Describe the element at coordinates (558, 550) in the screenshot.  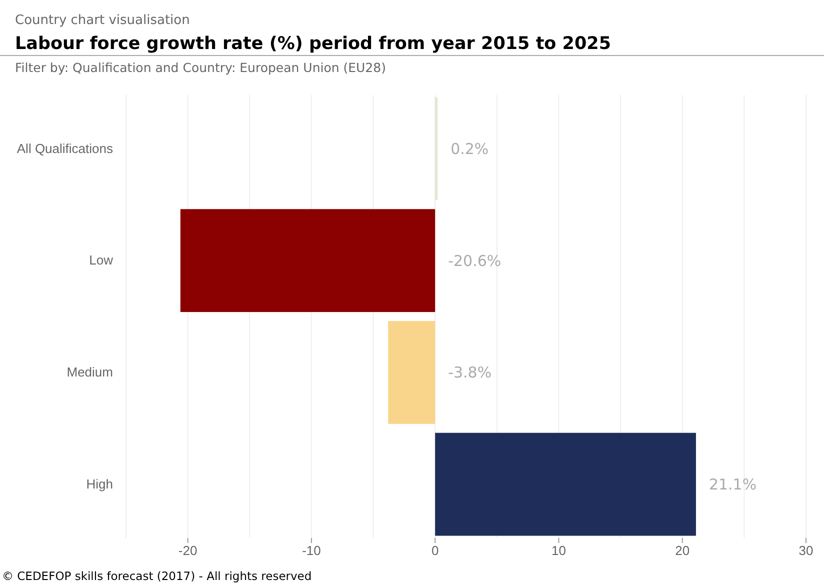
I see `x-tick-label: 10` at that location.